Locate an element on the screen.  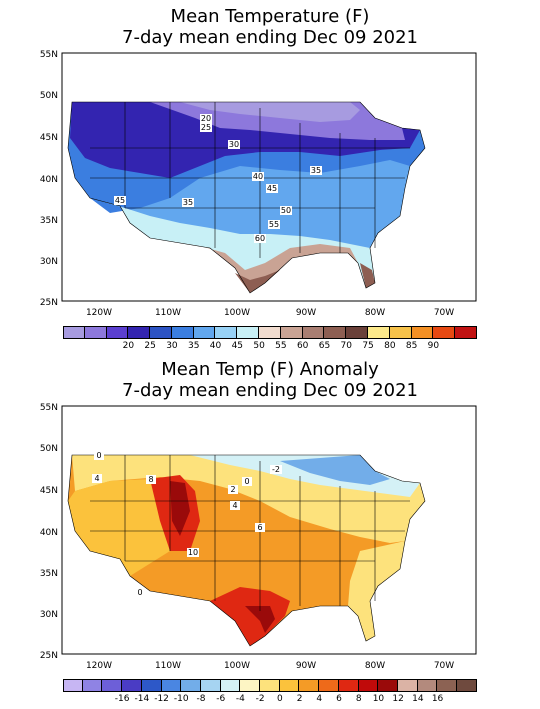
map2-lat-label: 45N is located at coordinates (49, 491).